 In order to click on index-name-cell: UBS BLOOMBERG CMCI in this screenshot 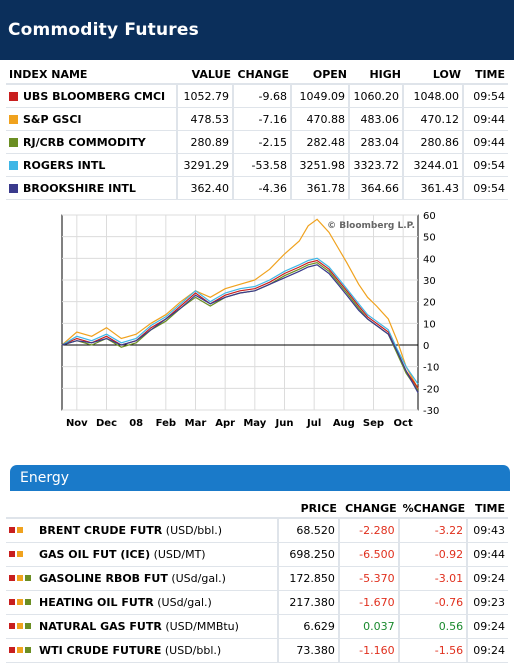, I will do `click(92, 96)`.